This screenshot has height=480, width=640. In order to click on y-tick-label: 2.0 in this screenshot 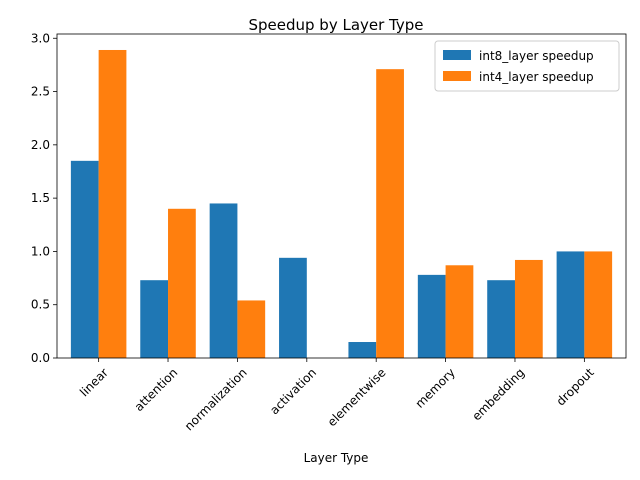, I will do `click(40, 145)`.